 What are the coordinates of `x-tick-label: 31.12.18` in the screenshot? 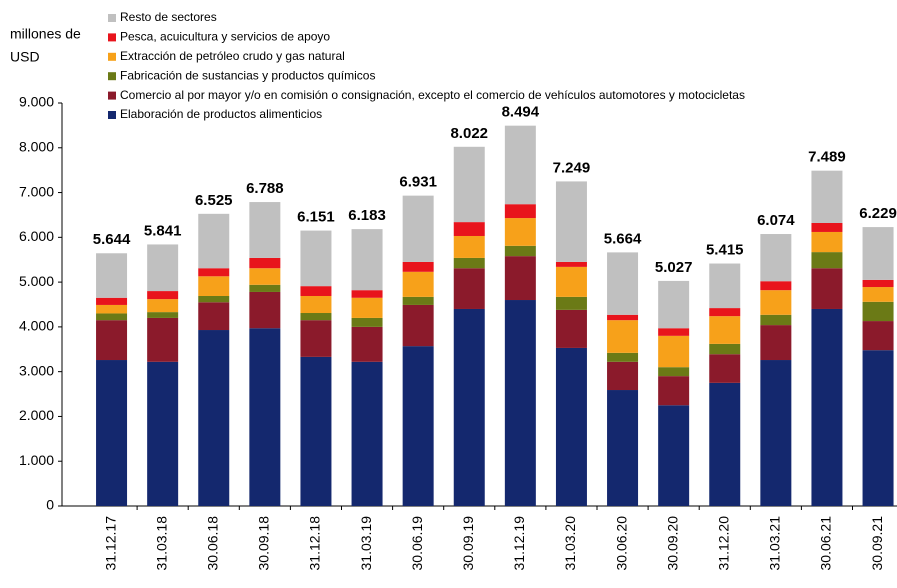 It's located at (315, 543).